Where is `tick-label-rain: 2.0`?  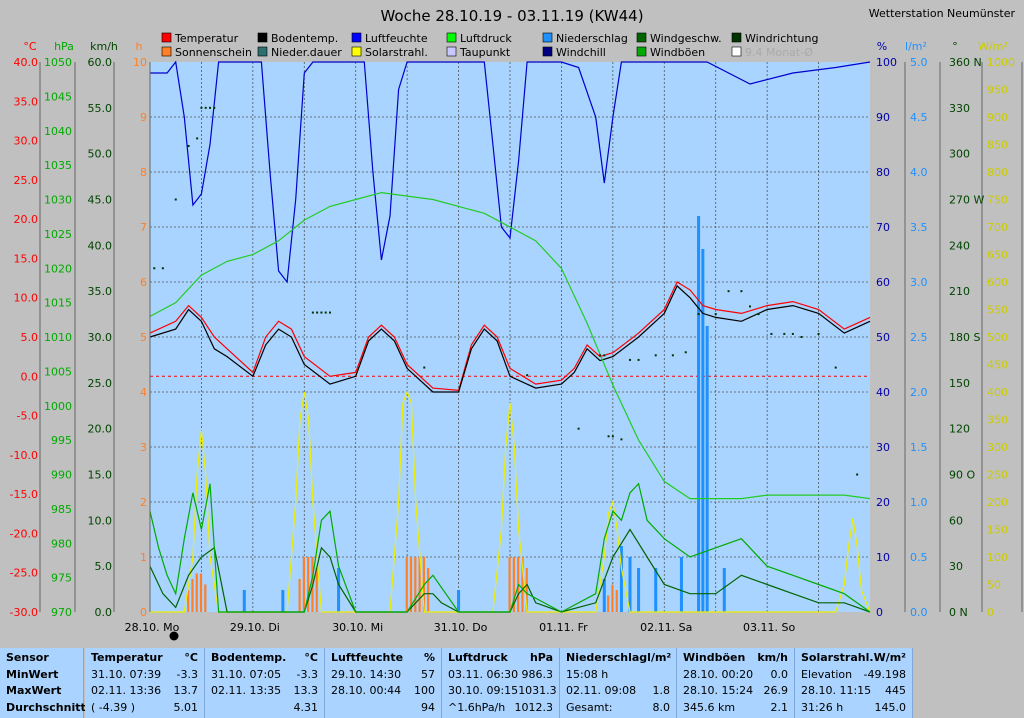 tick-label-rain: 2.0 is located at coordinates (919, 392).